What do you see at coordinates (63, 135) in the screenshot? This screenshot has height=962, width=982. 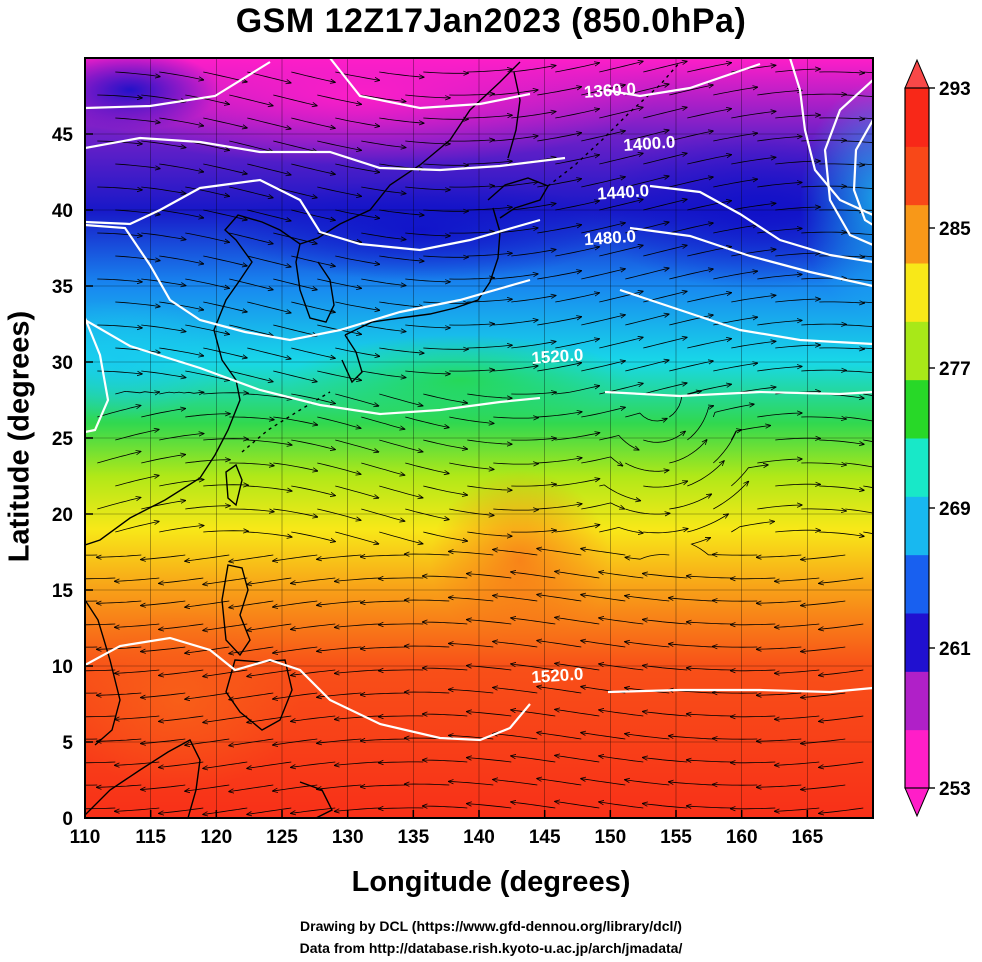 I see `y-tick-label: 45` at bounding box center [63, 135].